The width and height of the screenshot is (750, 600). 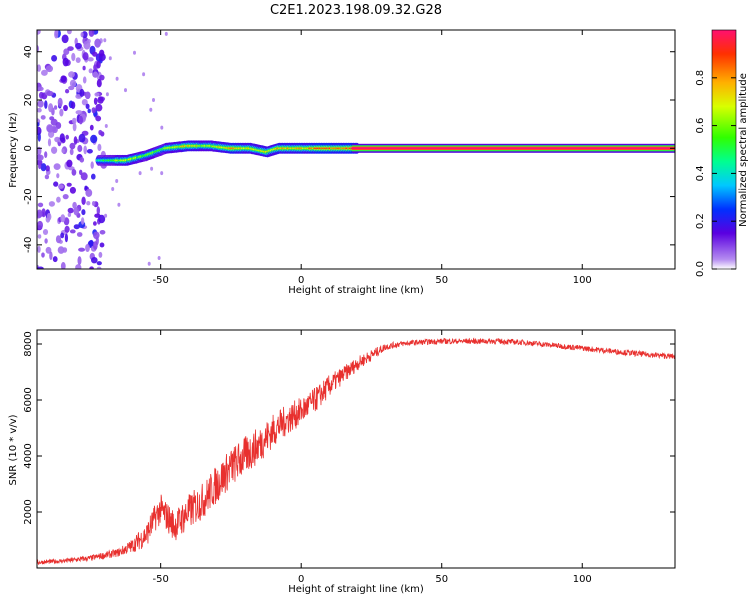 What do you see at coordinates (582, 280) in the screenshot?
I see `x-tick-label: 100` at bounding box center [582, 280].